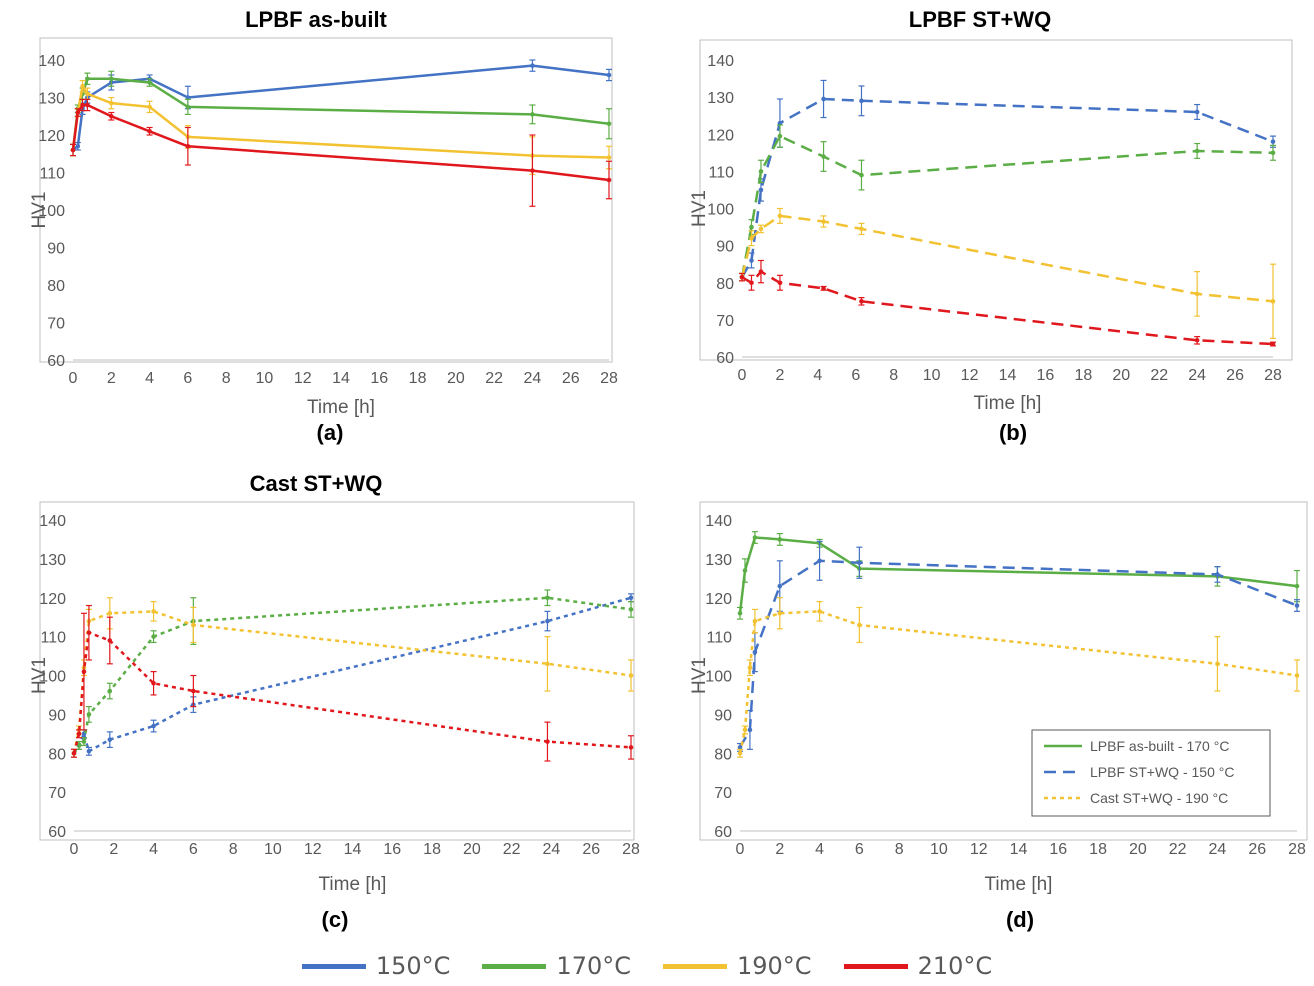 This screenshot has height=986, width=1314. Describe the element at coordinates (456, 378) in the screenshot. I see `x-tick-label: 20` at that location.